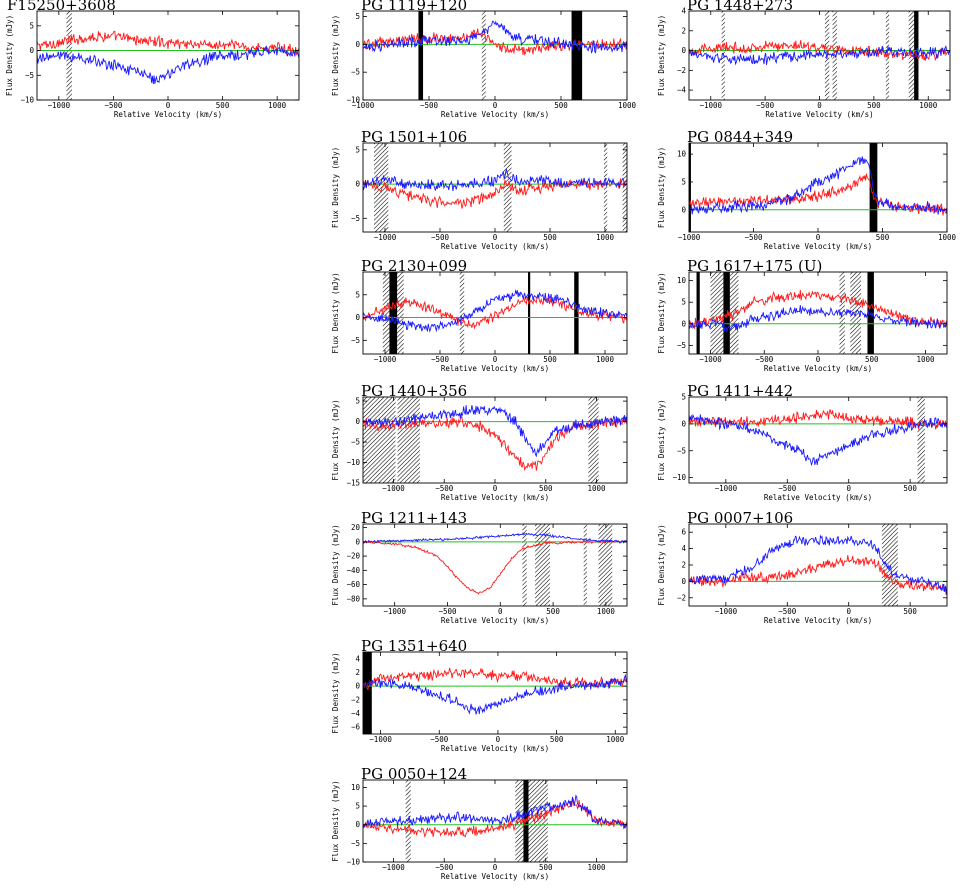  I want to click on panel-title: PG 1211+143, so click(414, 518).